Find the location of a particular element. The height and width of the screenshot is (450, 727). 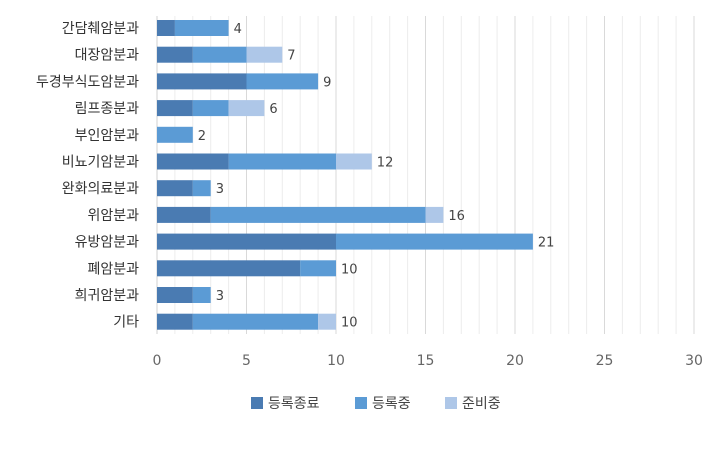

x-tick-label: 20 is located at coordinates (515, 361).